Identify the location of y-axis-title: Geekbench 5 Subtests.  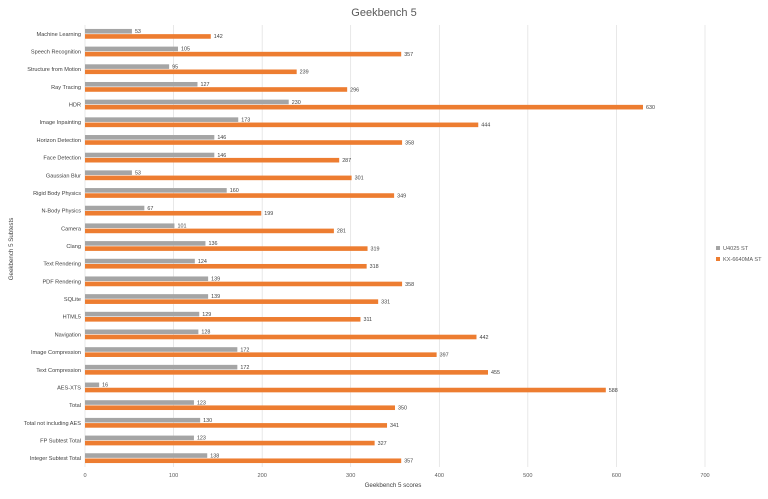
(11, 249).